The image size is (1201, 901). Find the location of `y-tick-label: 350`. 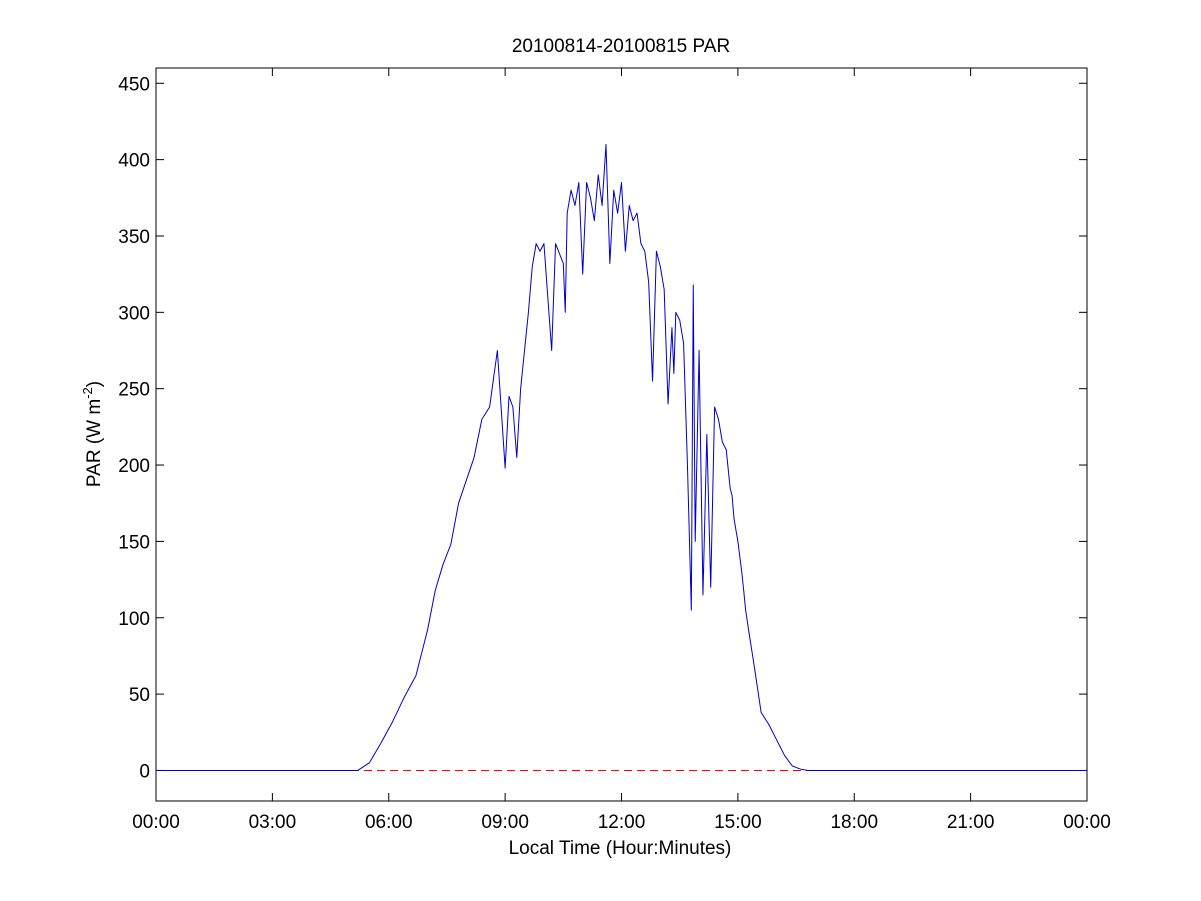

y-tick-label: 350 is located at coordinates (134, 237).